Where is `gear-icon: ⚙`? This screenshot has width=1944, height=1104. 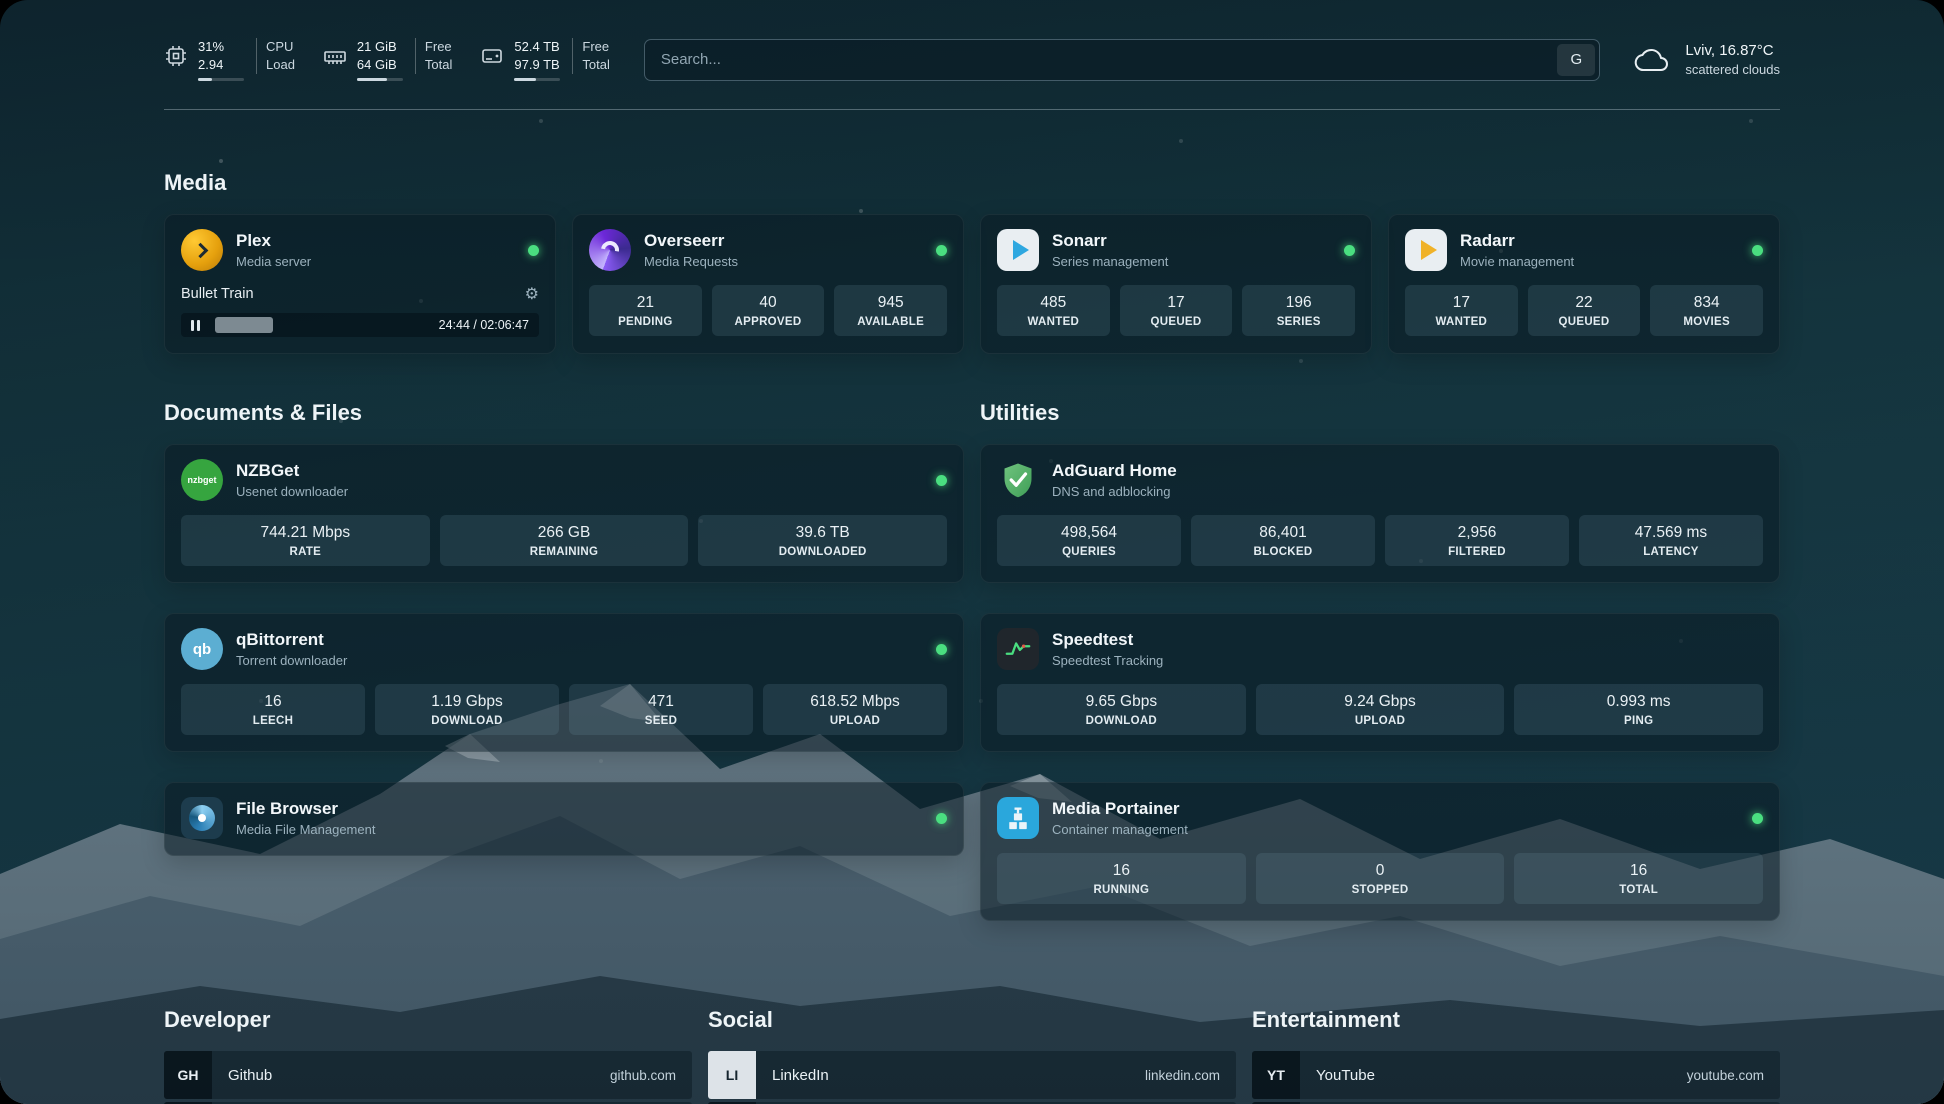
gear-icon: ⚙ is located at coordinates (531, 294).